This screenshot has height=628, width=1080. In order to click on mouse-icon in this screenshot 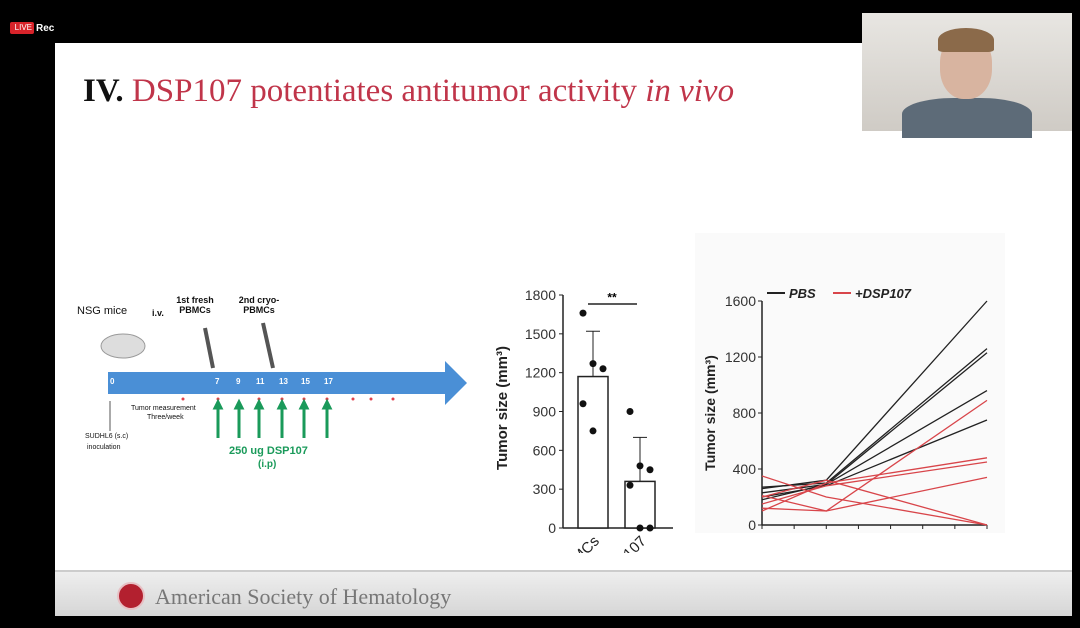, I will do `click(123, 346)`.